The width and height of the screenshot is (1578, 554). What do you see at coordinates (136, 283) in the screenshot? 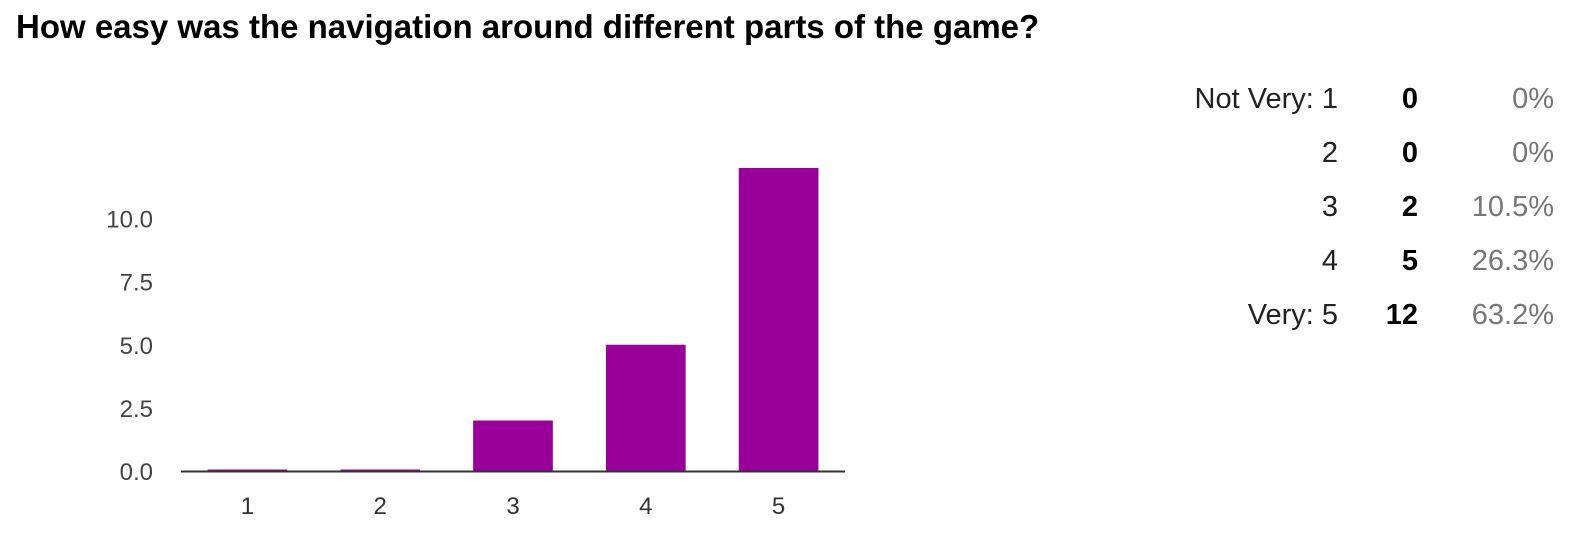
I see `y-tick-label: 7.5` at bounding box center [136, 283].